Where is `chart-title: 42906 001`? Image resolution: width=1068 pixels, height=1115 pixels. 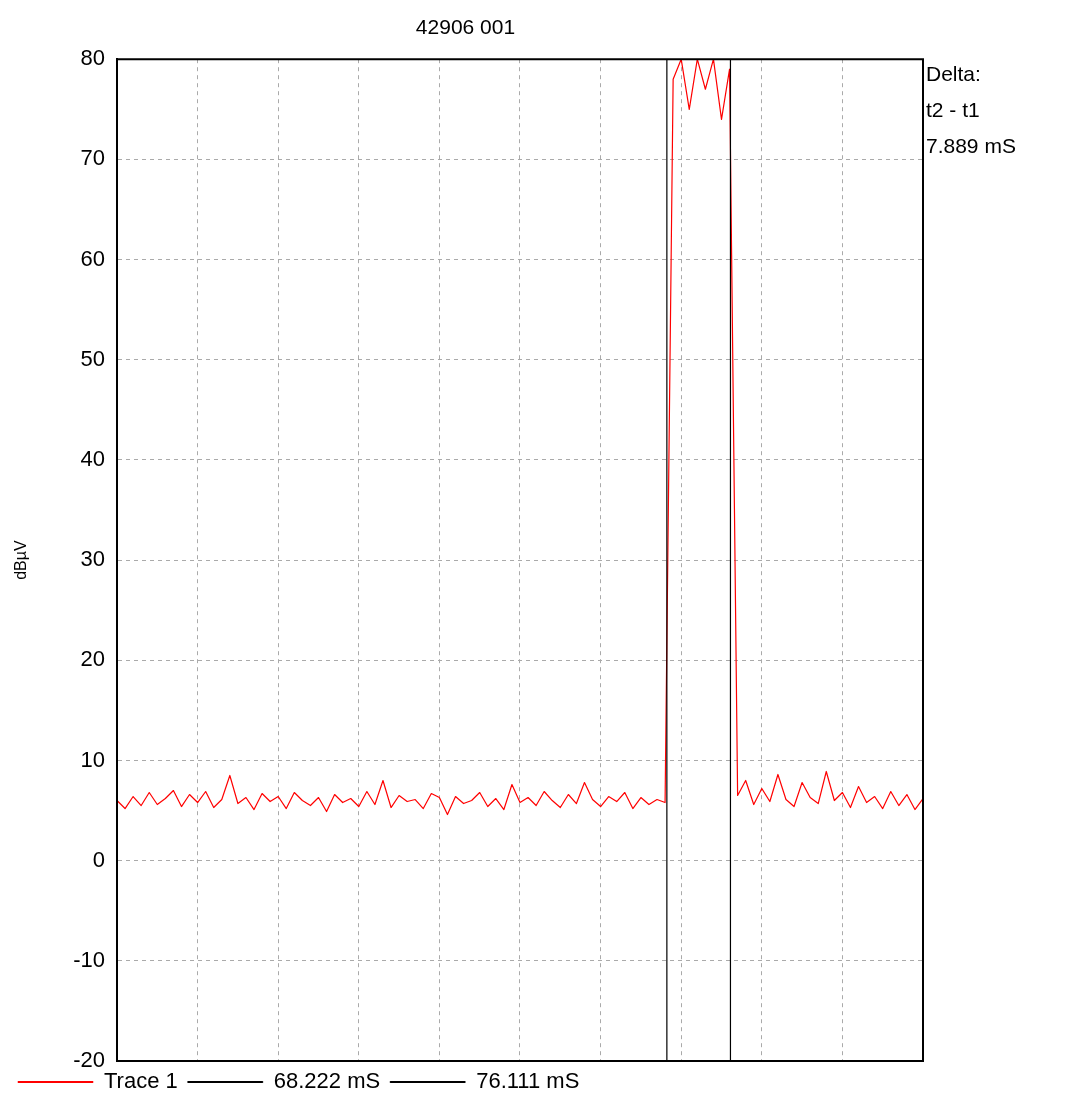
chart-title: 42906 001 is located at coordinates (465, 27).